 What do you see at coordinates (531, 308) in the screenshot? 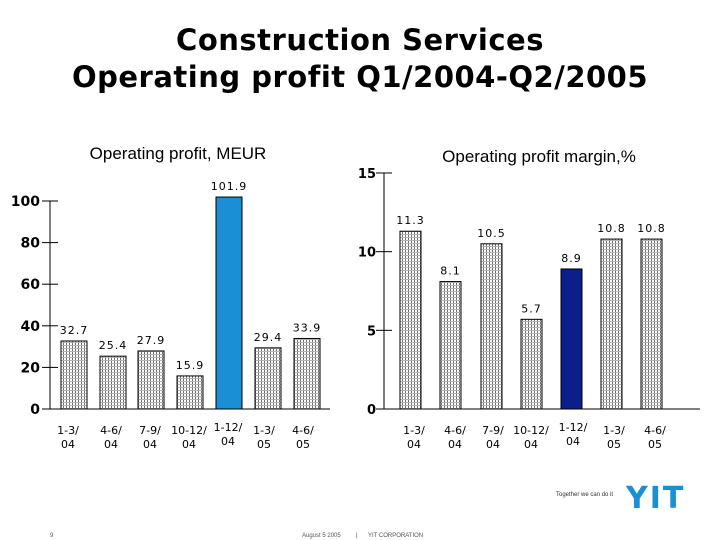
I see `value-label-4: 5.7` at bounding box center [531, 308].